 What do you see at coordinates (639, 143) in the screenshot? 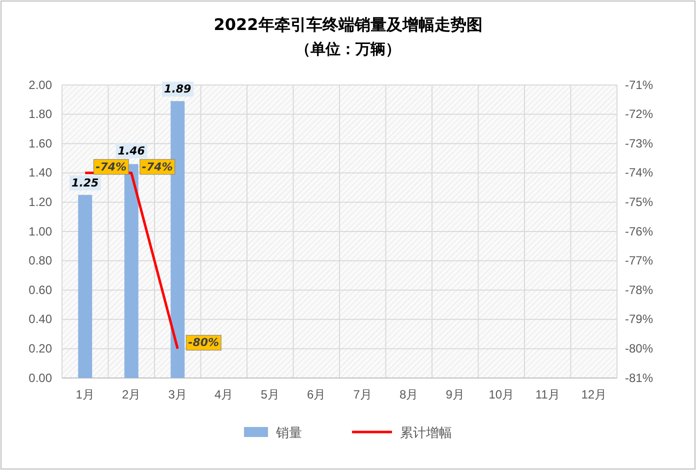
I see `y2-tick-label: -73%` at bounding box center [639, 143].